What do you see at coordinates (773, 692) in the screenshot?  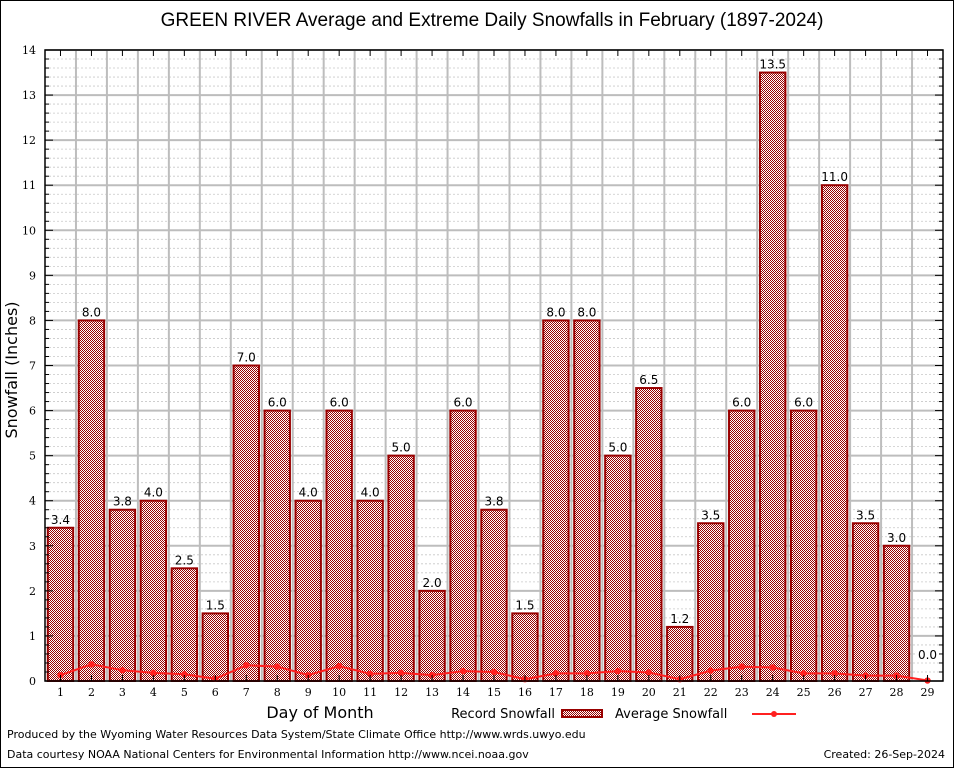 I see `x-tick-label: 24` at bounding box center [773, 692].